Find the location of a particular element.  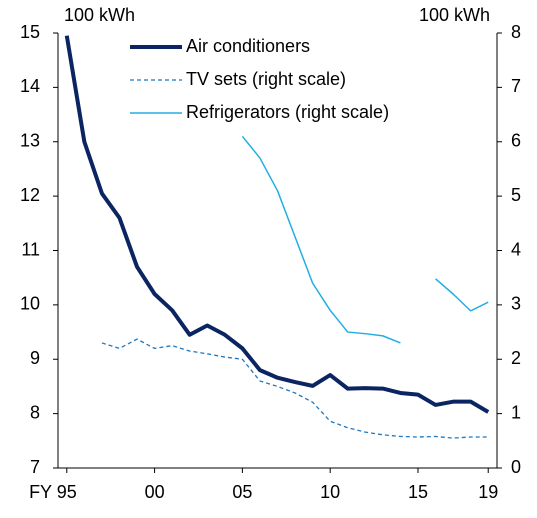

x-tick-label: 15 is located at coordinates (418, 492).